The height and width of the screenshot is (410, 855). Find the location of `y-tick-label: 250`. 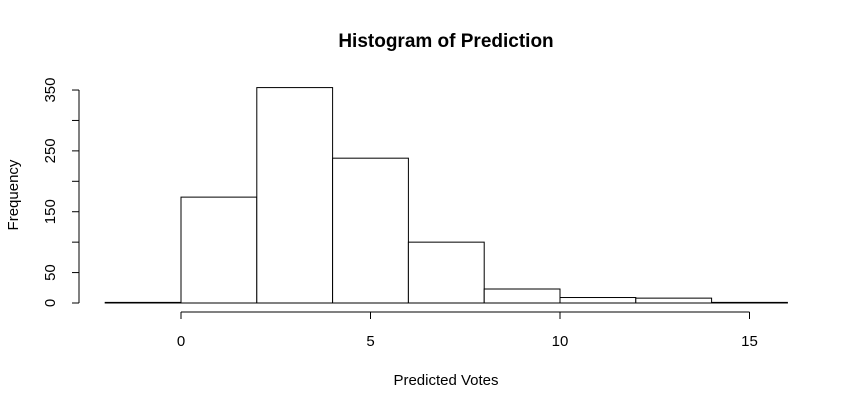

y-tick-label: 250 is located at coordinates (50, 150).